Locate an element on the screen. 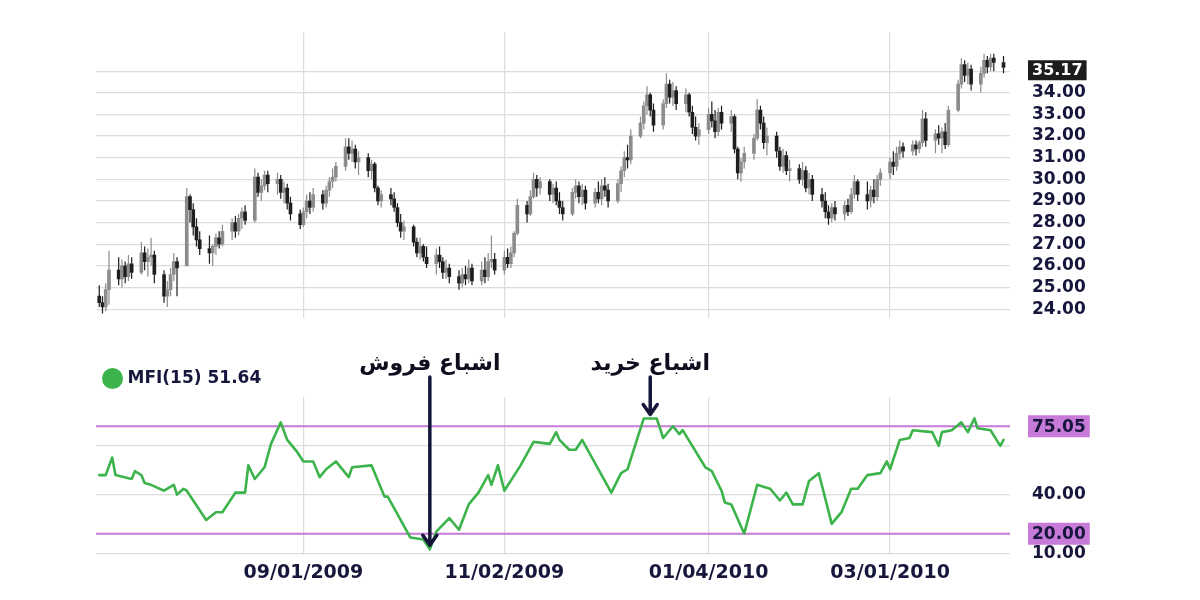 This screenshot has width=1200, height=600. y-tick-label: 40.00 is located at coordinates (1059, 493).